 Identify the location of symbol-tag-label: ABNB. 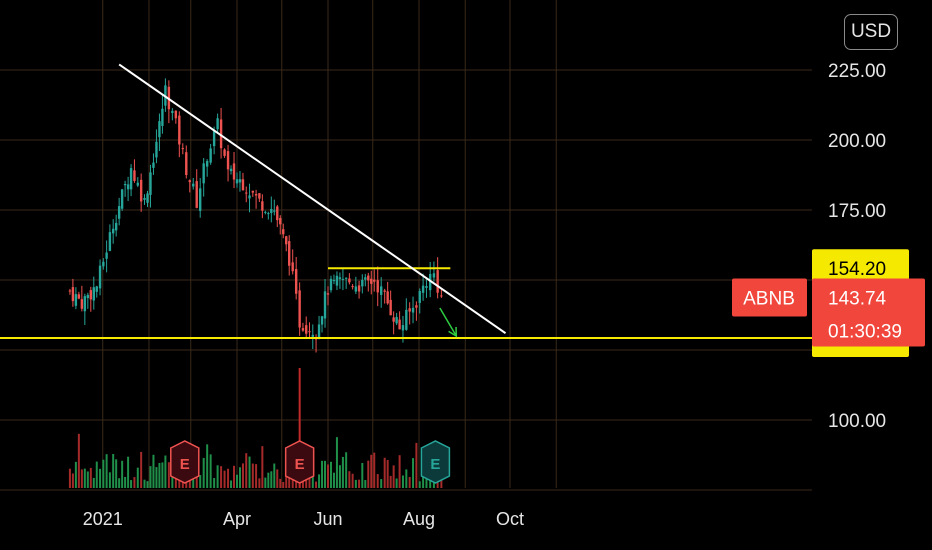
(769, 299).